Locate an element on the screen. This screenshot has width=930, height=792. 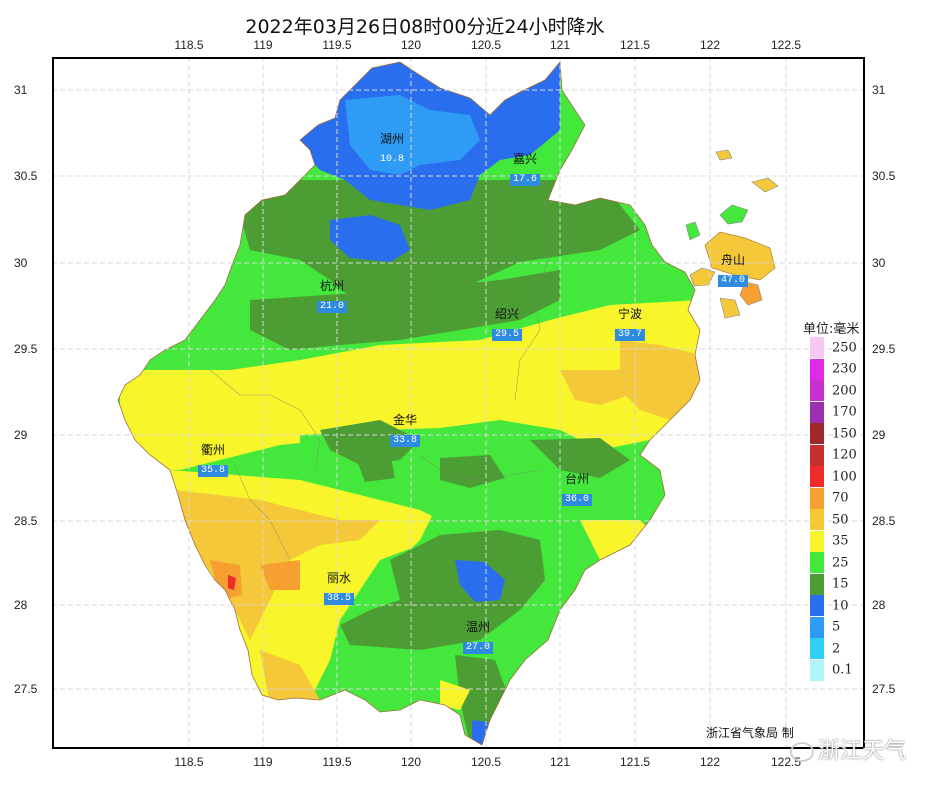
city-label-lishui: 丽水 38.5 is located at coordinates (339, 588).